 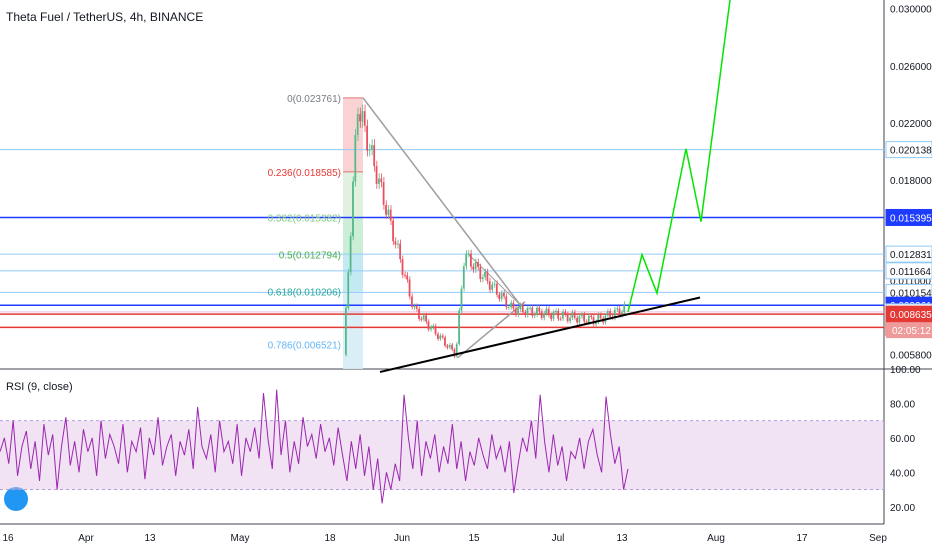 I want to click on countdown-badge, so click(x=909, y=330).